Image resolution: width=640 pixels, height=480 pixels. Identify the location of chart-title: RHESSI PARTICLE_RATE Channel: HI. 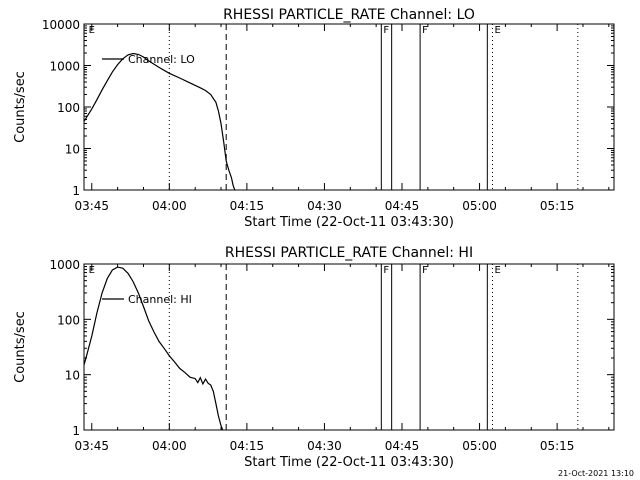
(349, 253).